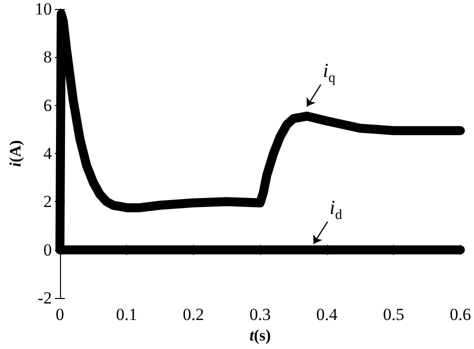 This screenshot has height=349, width=474. Describe the element at coordinates (336, 209) in the screenshot. I see `annotation: i$_{d}$` at that location.